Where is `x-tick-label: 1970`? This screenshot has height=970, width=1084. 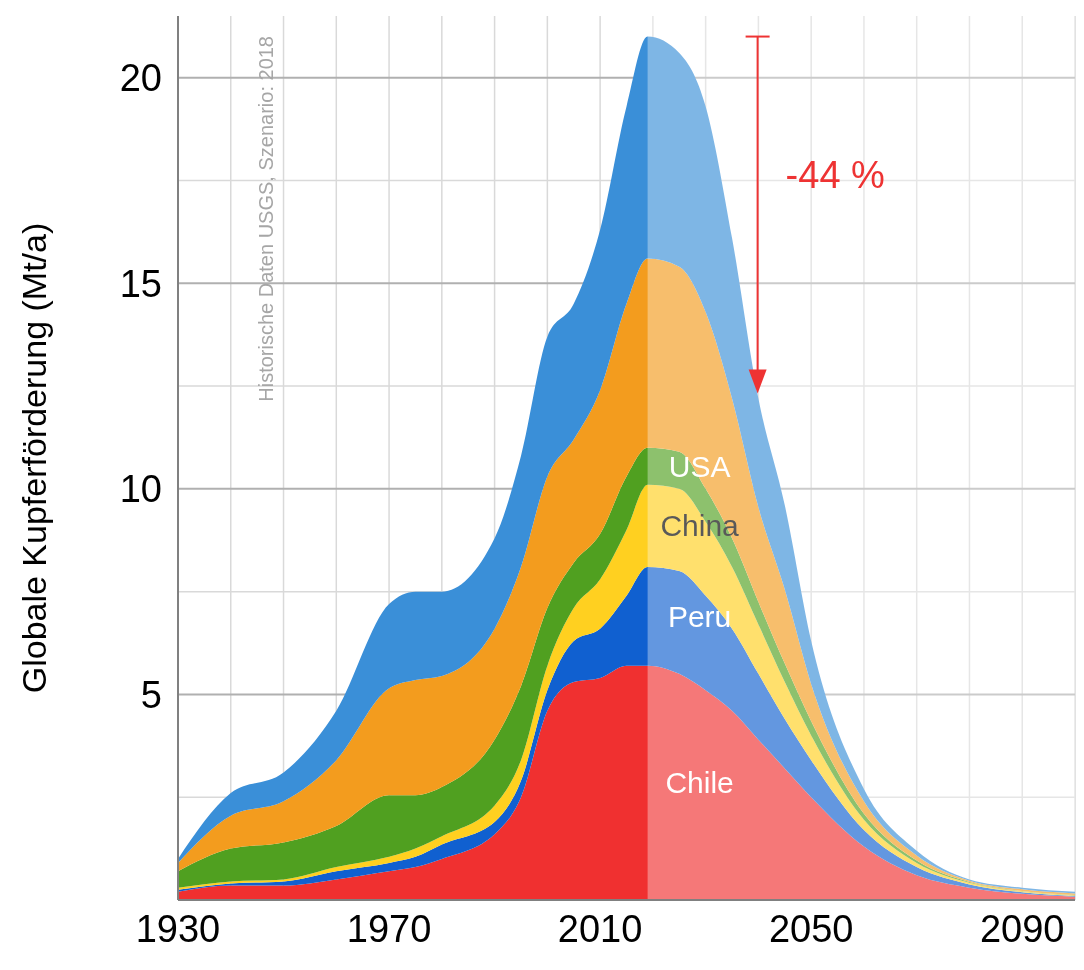
x-tick-label: 1970 is located at coordinates (389, 929).